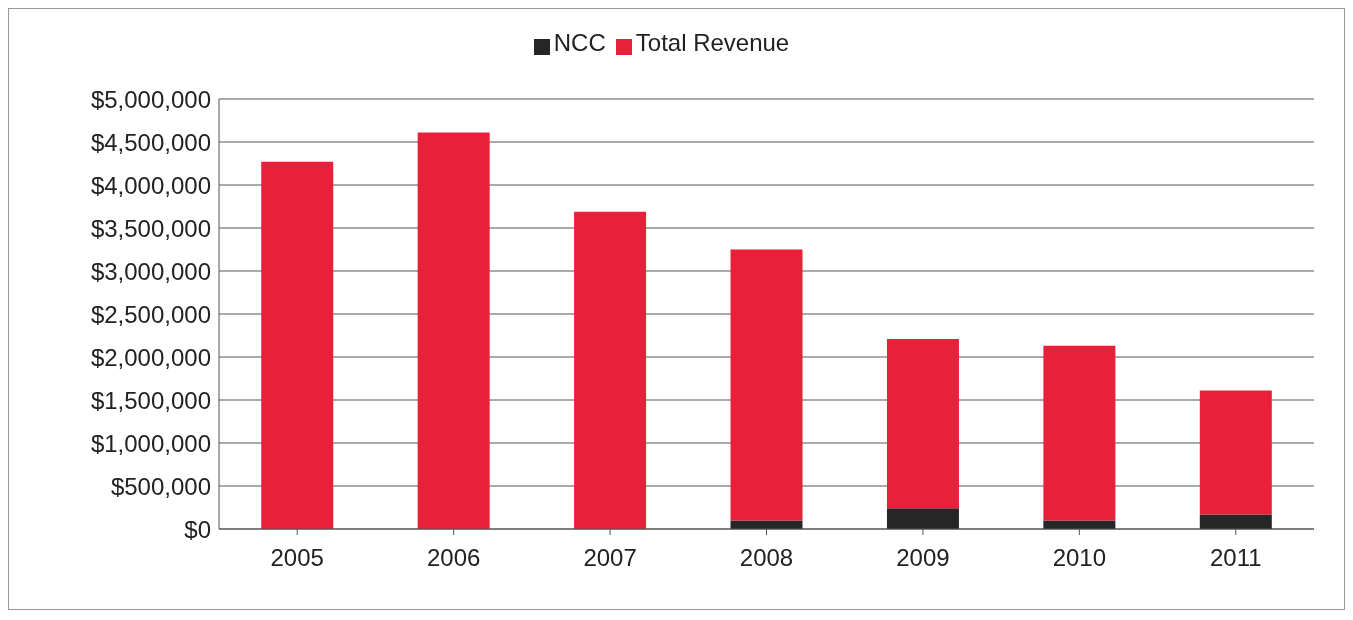  Describe the element at coordinates (150, 314) in the screenshot. I see `y-tick-label: $2,500,000` at that location.